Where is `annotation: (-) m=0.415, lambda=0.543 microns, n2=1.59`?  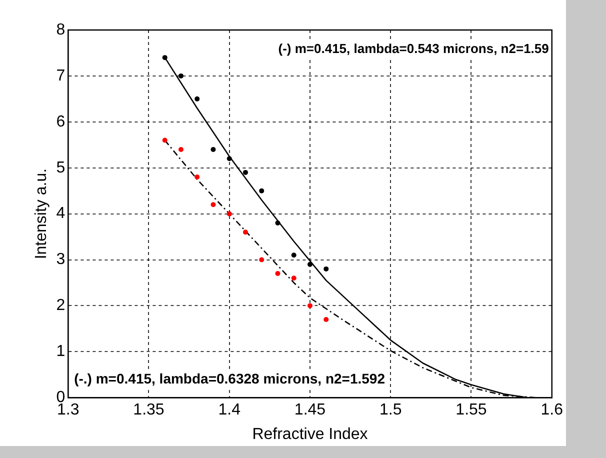
annotation: (-) m=0.415, lambda=0.543 microns, n2=1.59 is located at coordinates (413, 48).